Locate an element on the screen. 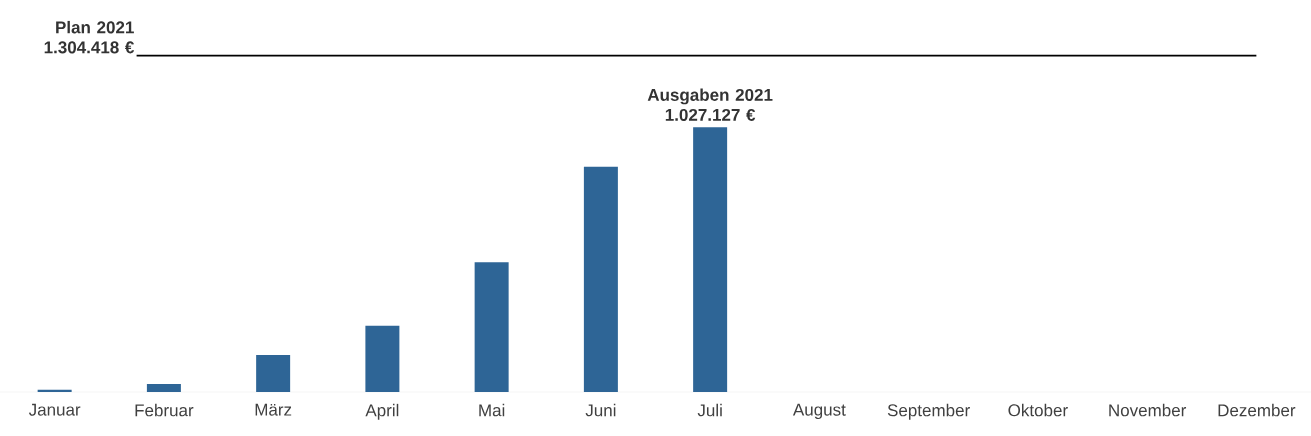  x-tick-label: Juni is located at coordinates (600, 410).